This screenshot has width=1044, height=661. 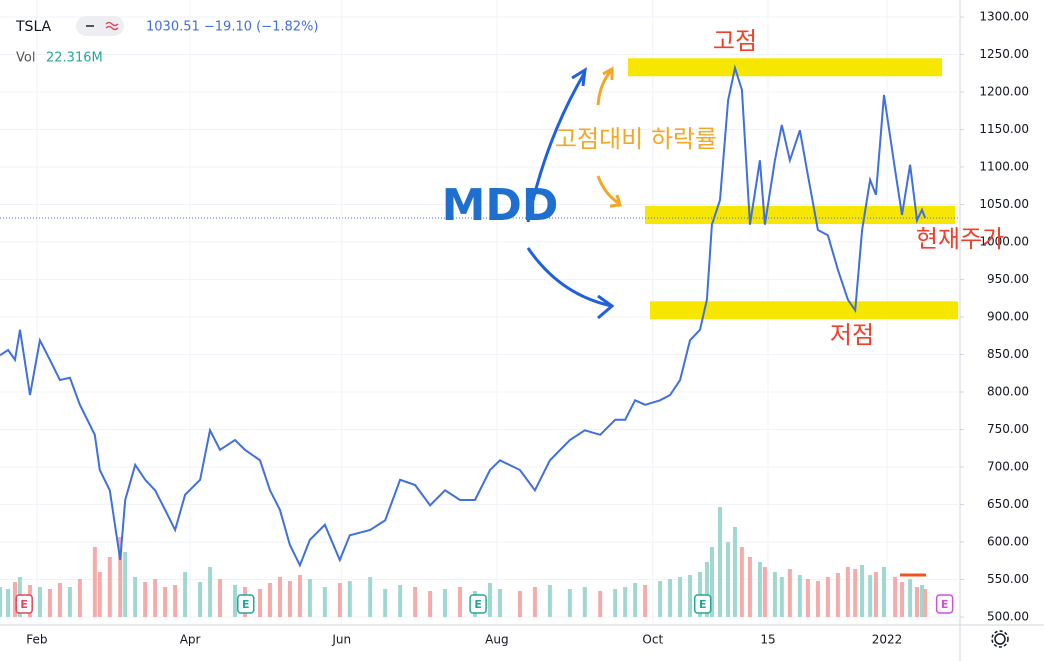 What do you see at coordinates (1008, 279) in the screenshot?
I see `y-tick-label: 950.00` at bounding box center [1008, 279].